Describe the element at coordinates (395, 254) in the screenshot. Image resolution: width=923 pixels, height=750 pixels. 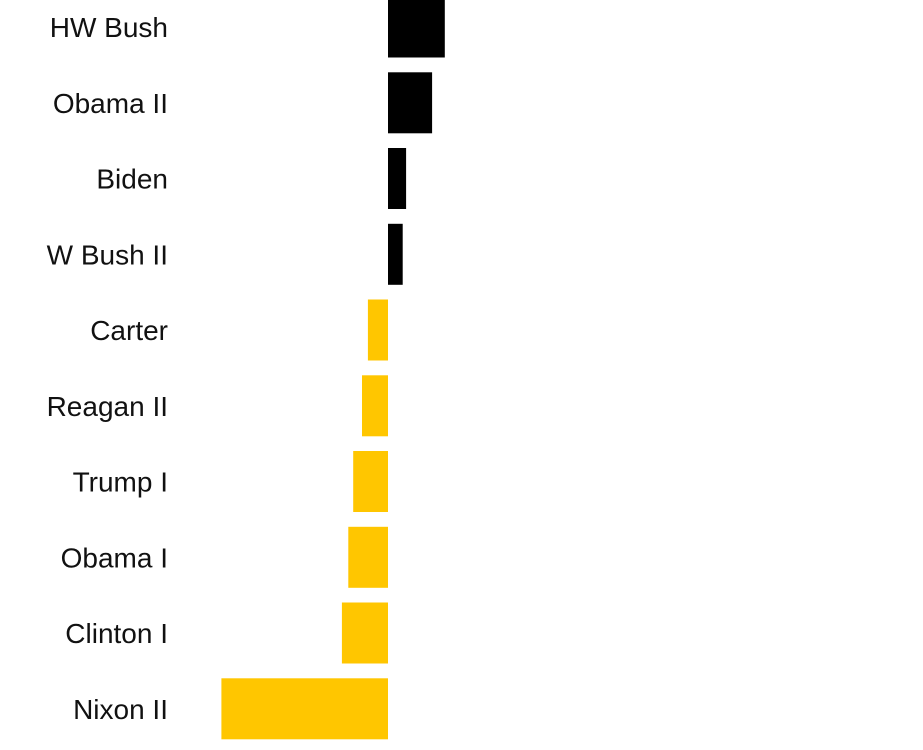
I see `bar-w-bush-ii` at that location.